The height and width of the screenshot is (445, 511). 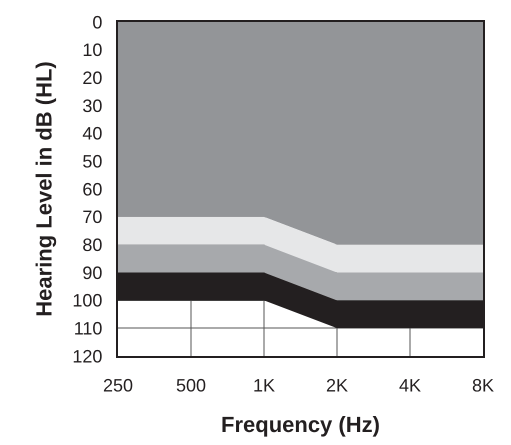 What do you see at coordinates (264, 386) in the screenshot?
I see `x-tick-label: 1K` at bounding box center [264, 386].